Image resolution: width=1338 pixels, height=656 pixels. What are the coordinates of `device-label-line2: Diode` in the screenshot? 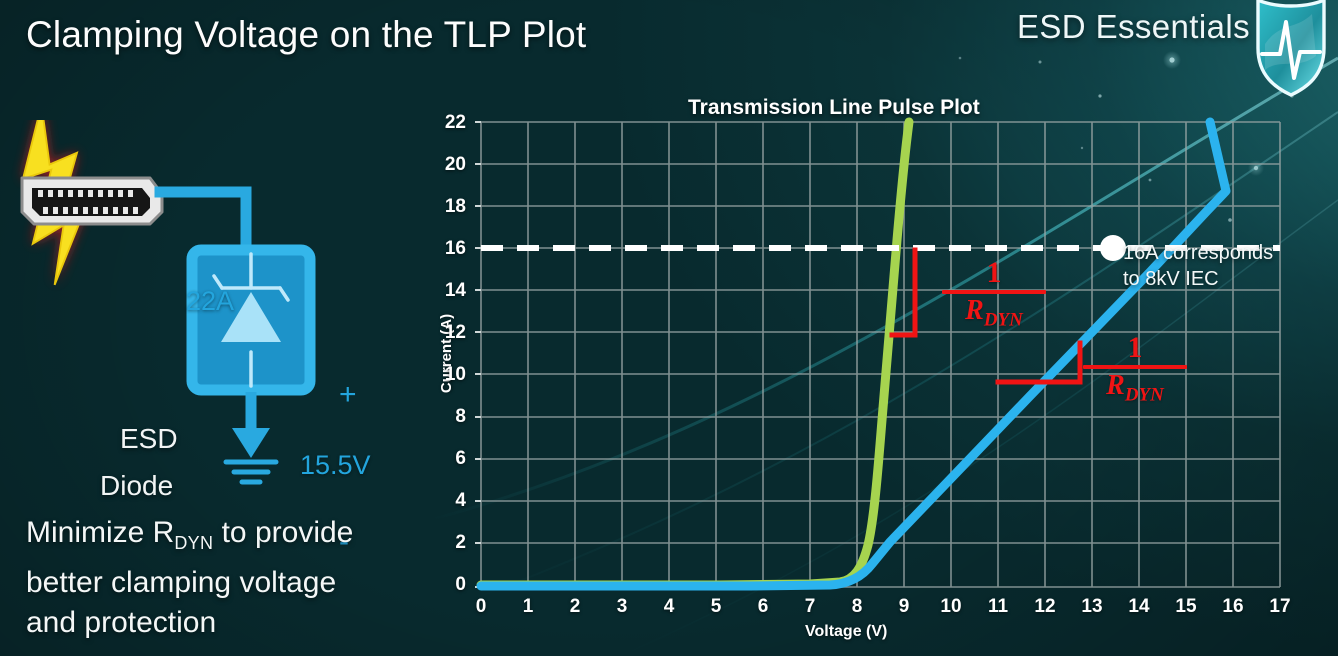 It's located at (137, 485).